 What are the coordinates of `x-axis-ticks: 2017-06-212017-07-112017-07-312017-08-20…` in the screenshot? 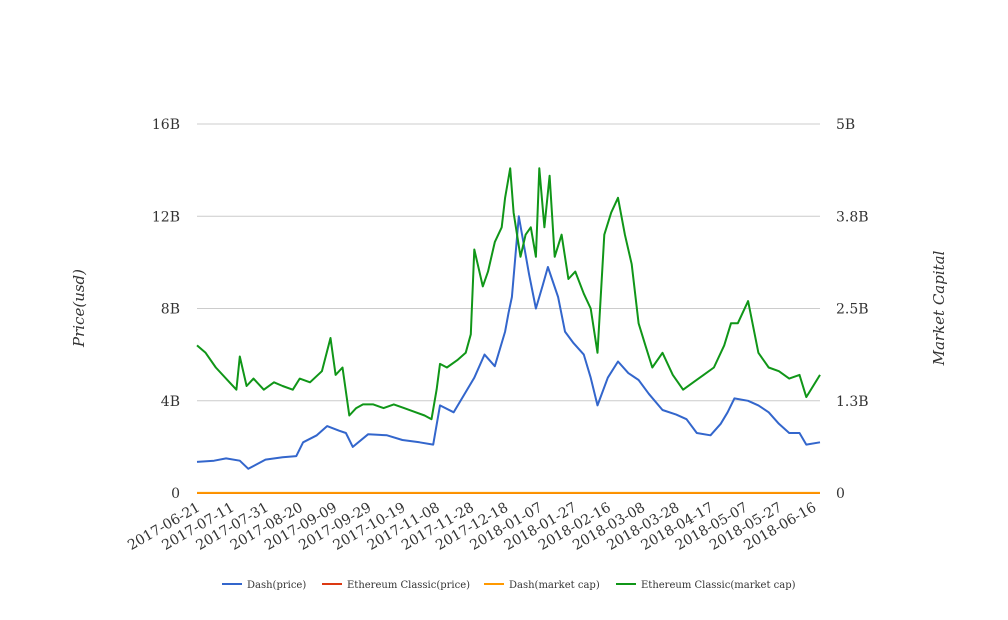 It's located at (472, 527).